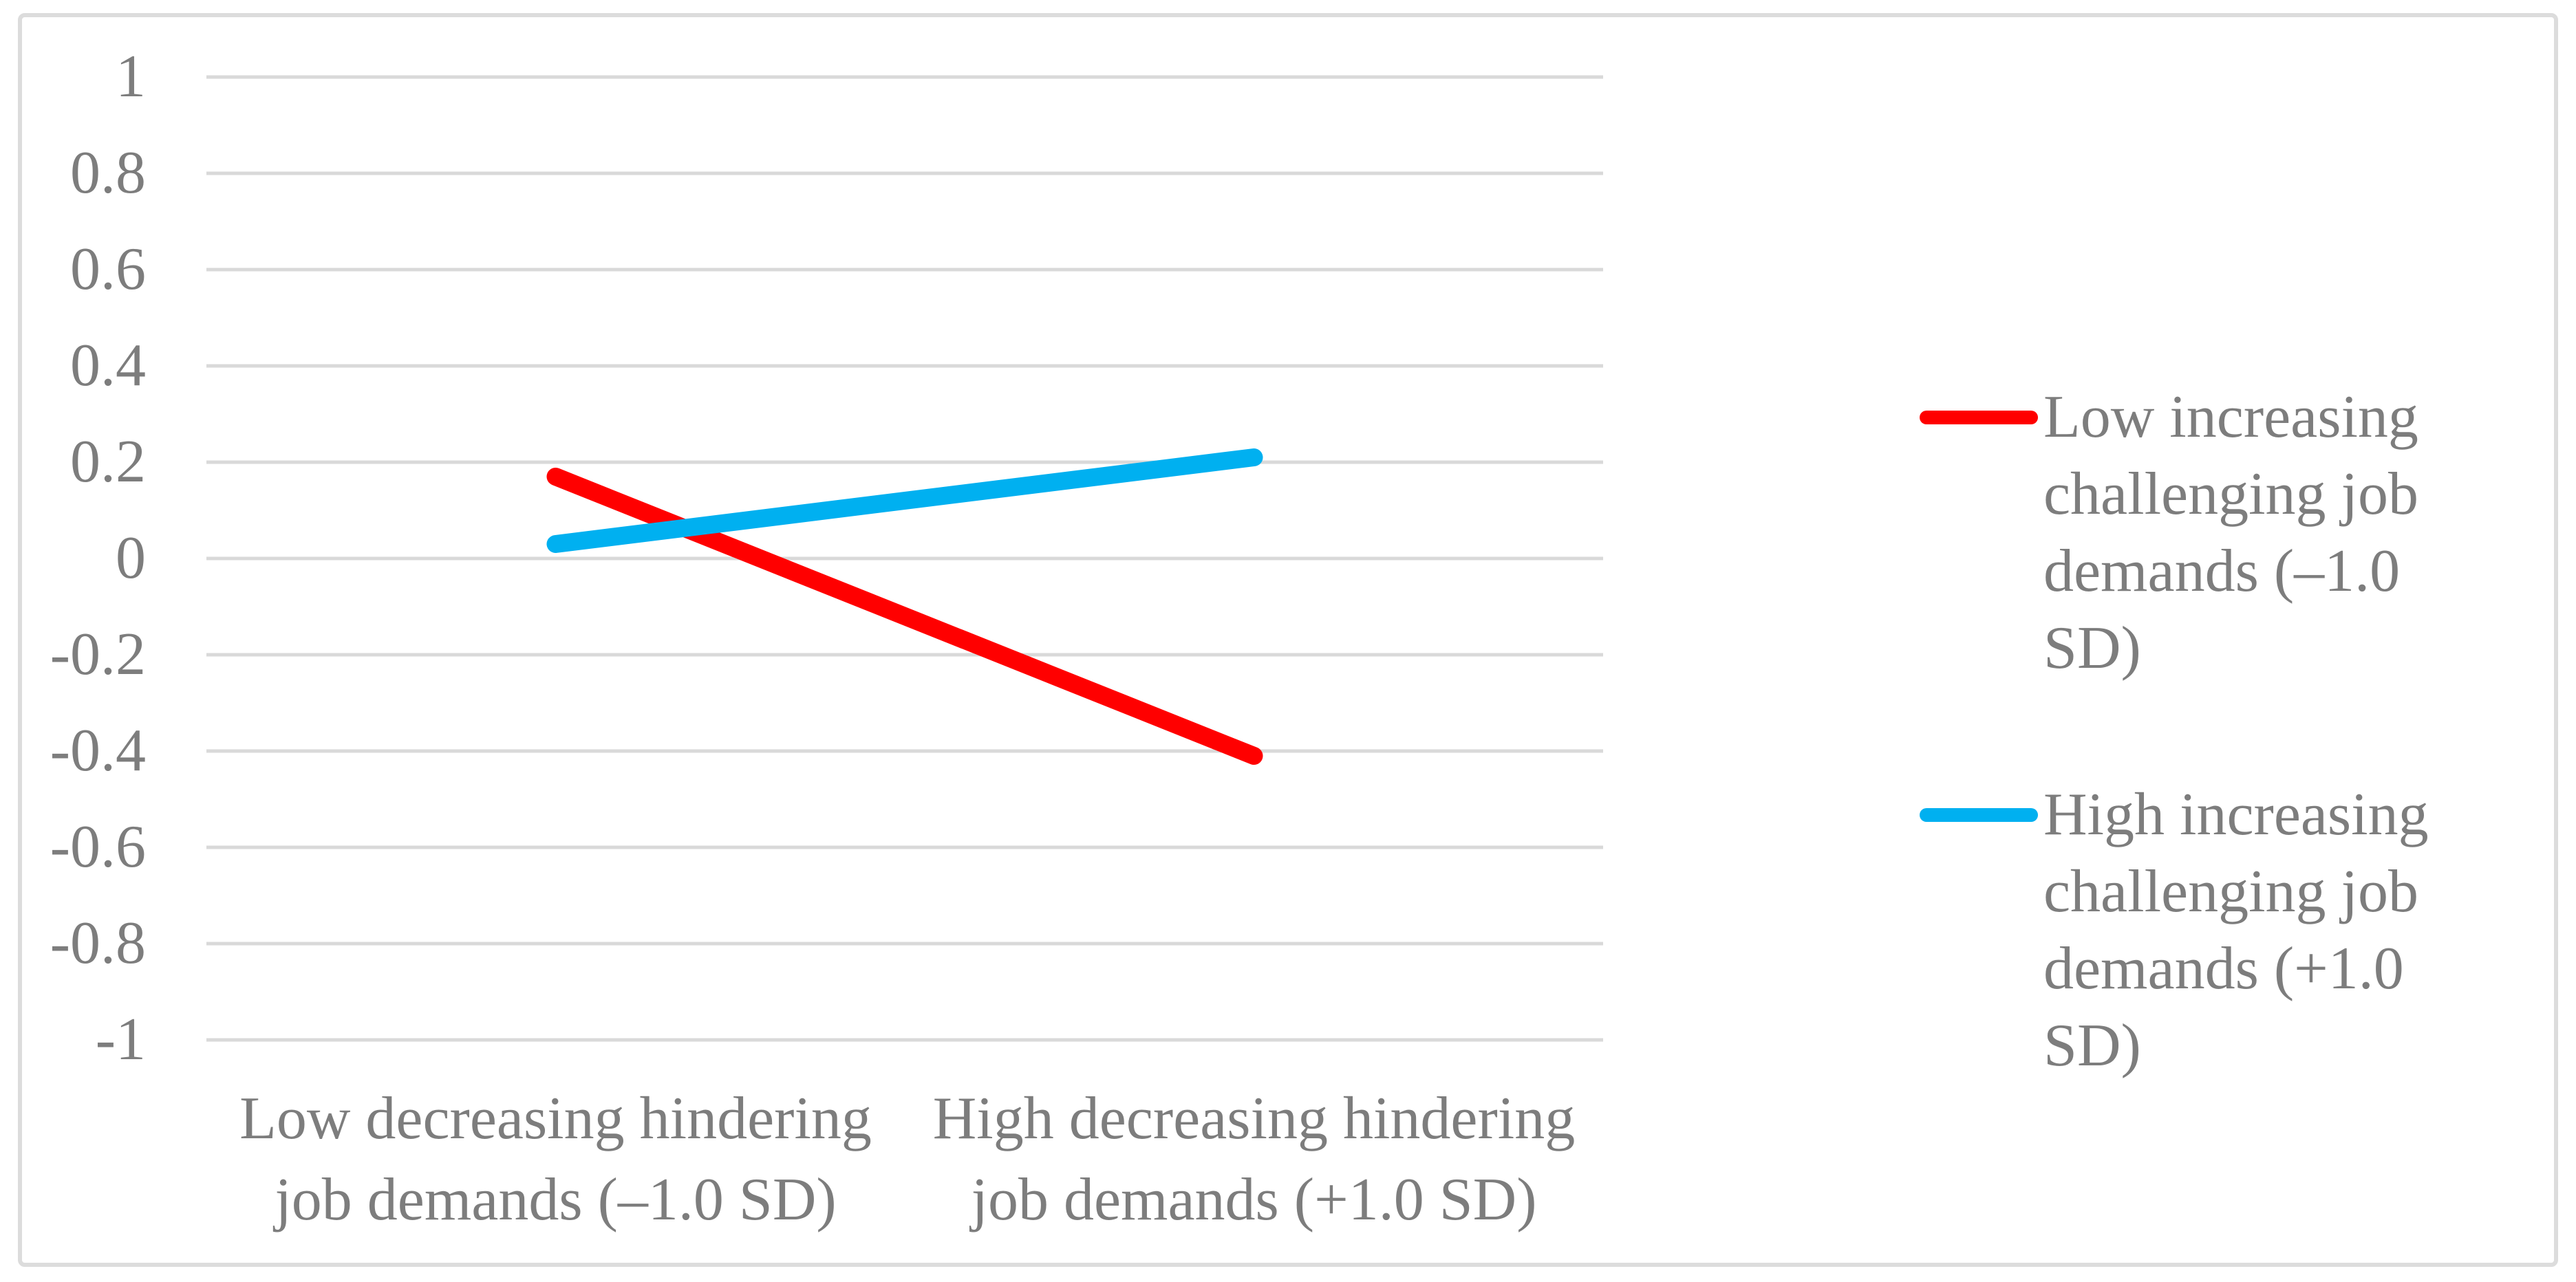 This screenshot has height=1282, width=2576. What do you see at coordinates (556, 1199) in the screenshot?
I see `x-category-label-line: job demands (–1.0 SD)` at bounding box center [556, 1199].